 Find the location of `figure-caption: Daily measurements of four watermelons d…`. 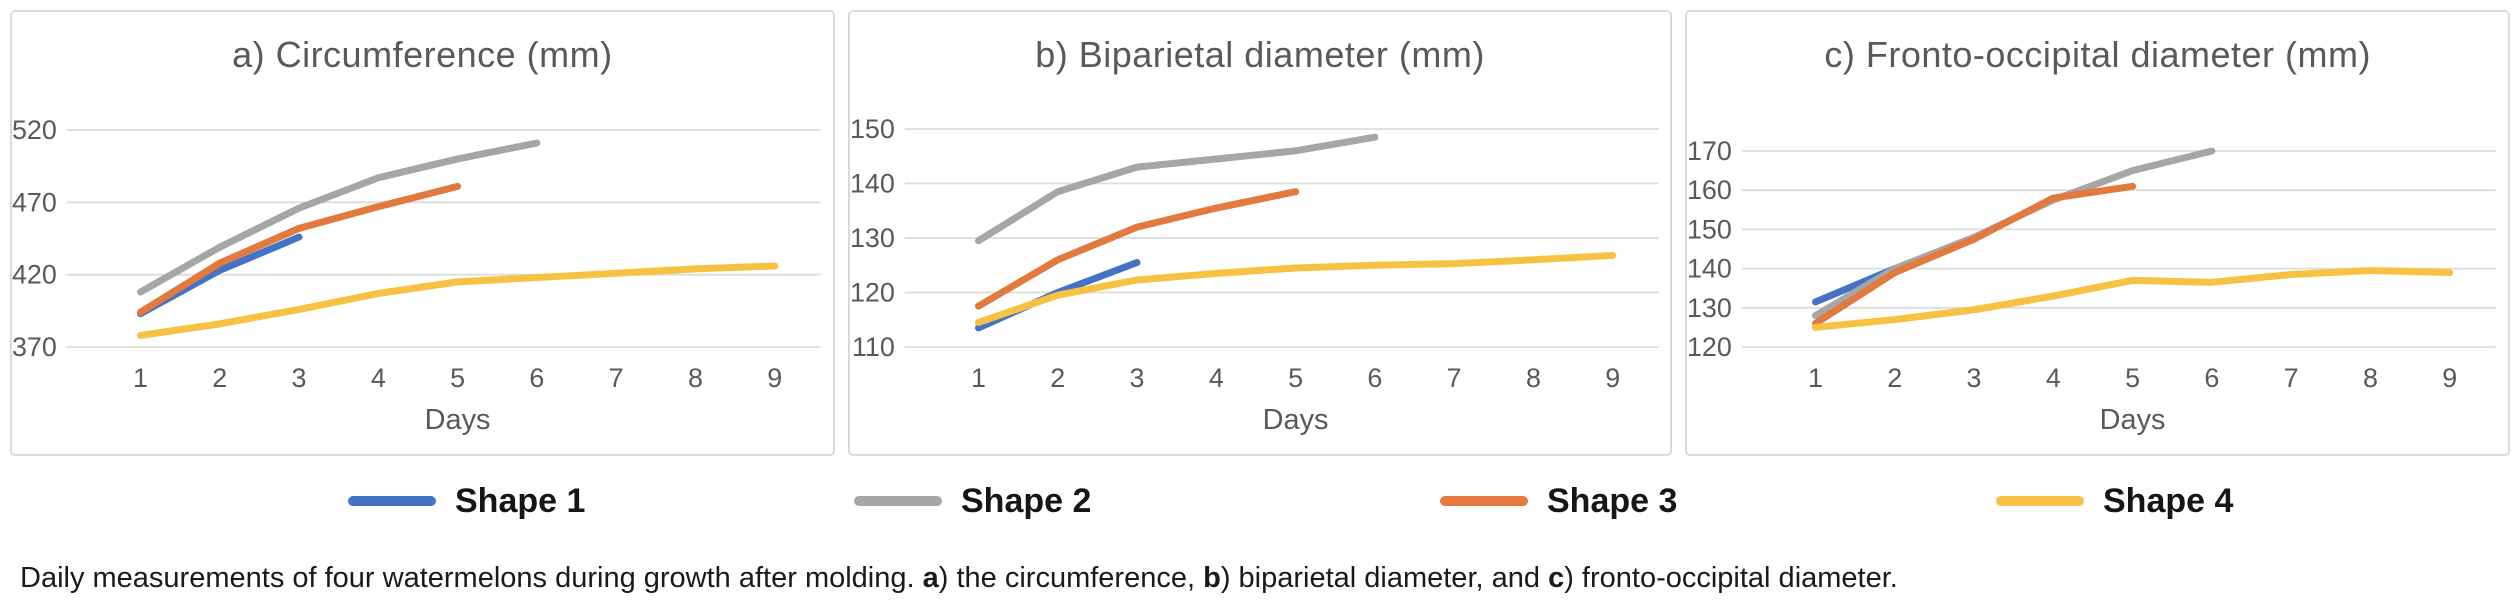

figure-caption: Daily measurements of four watermelons d… is located at coordinates (1260, 578).